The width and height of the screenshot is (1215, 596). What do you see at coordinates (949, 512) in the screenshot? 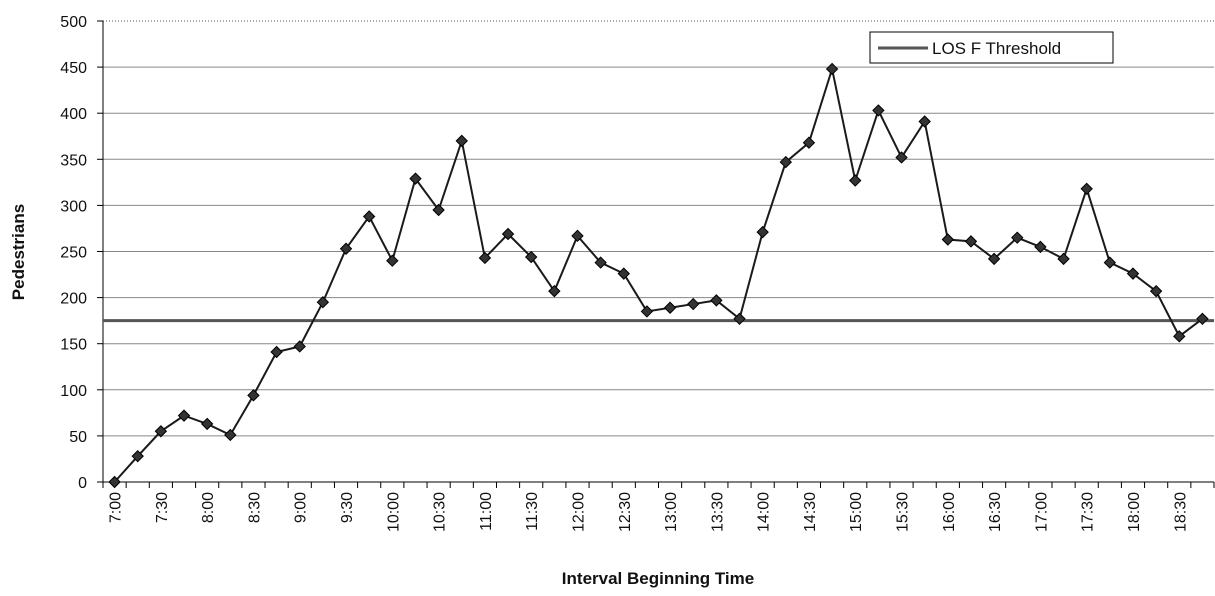
I see `x-tick-label: 16:00` at bounding box center [949, 512].